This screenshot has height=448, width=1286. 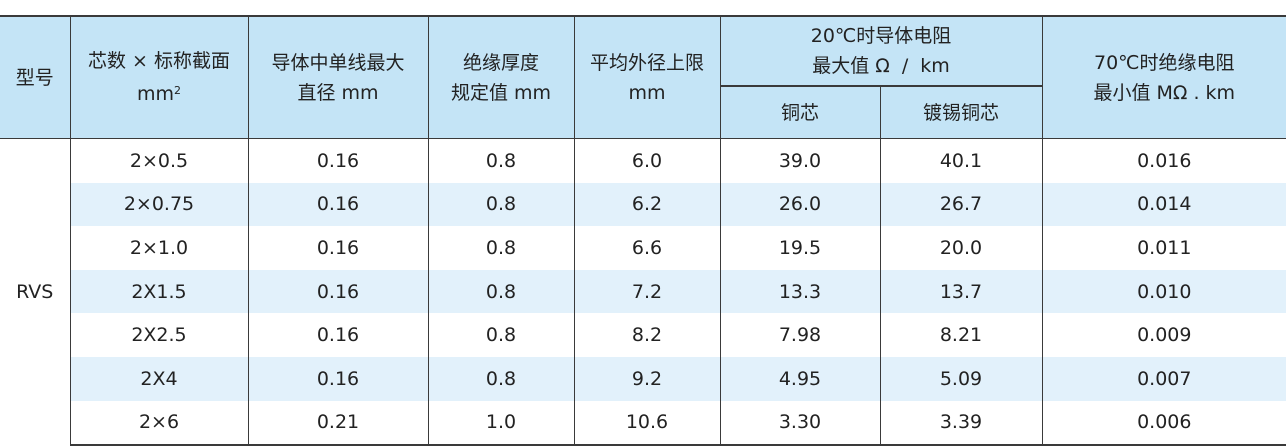 I want to click on table-row: 2×6 0.21 1.0 10.6 3.30 3.39 0.006, so click(x=643, y=423).